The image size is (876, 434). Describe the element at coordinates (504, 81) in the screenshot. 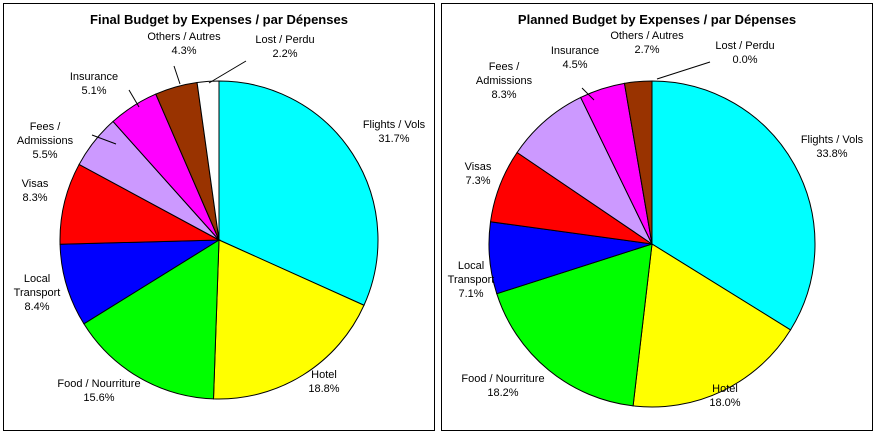

I see `slice-label-fees-admissions: Fees / Admissions 8.3%` at that location.